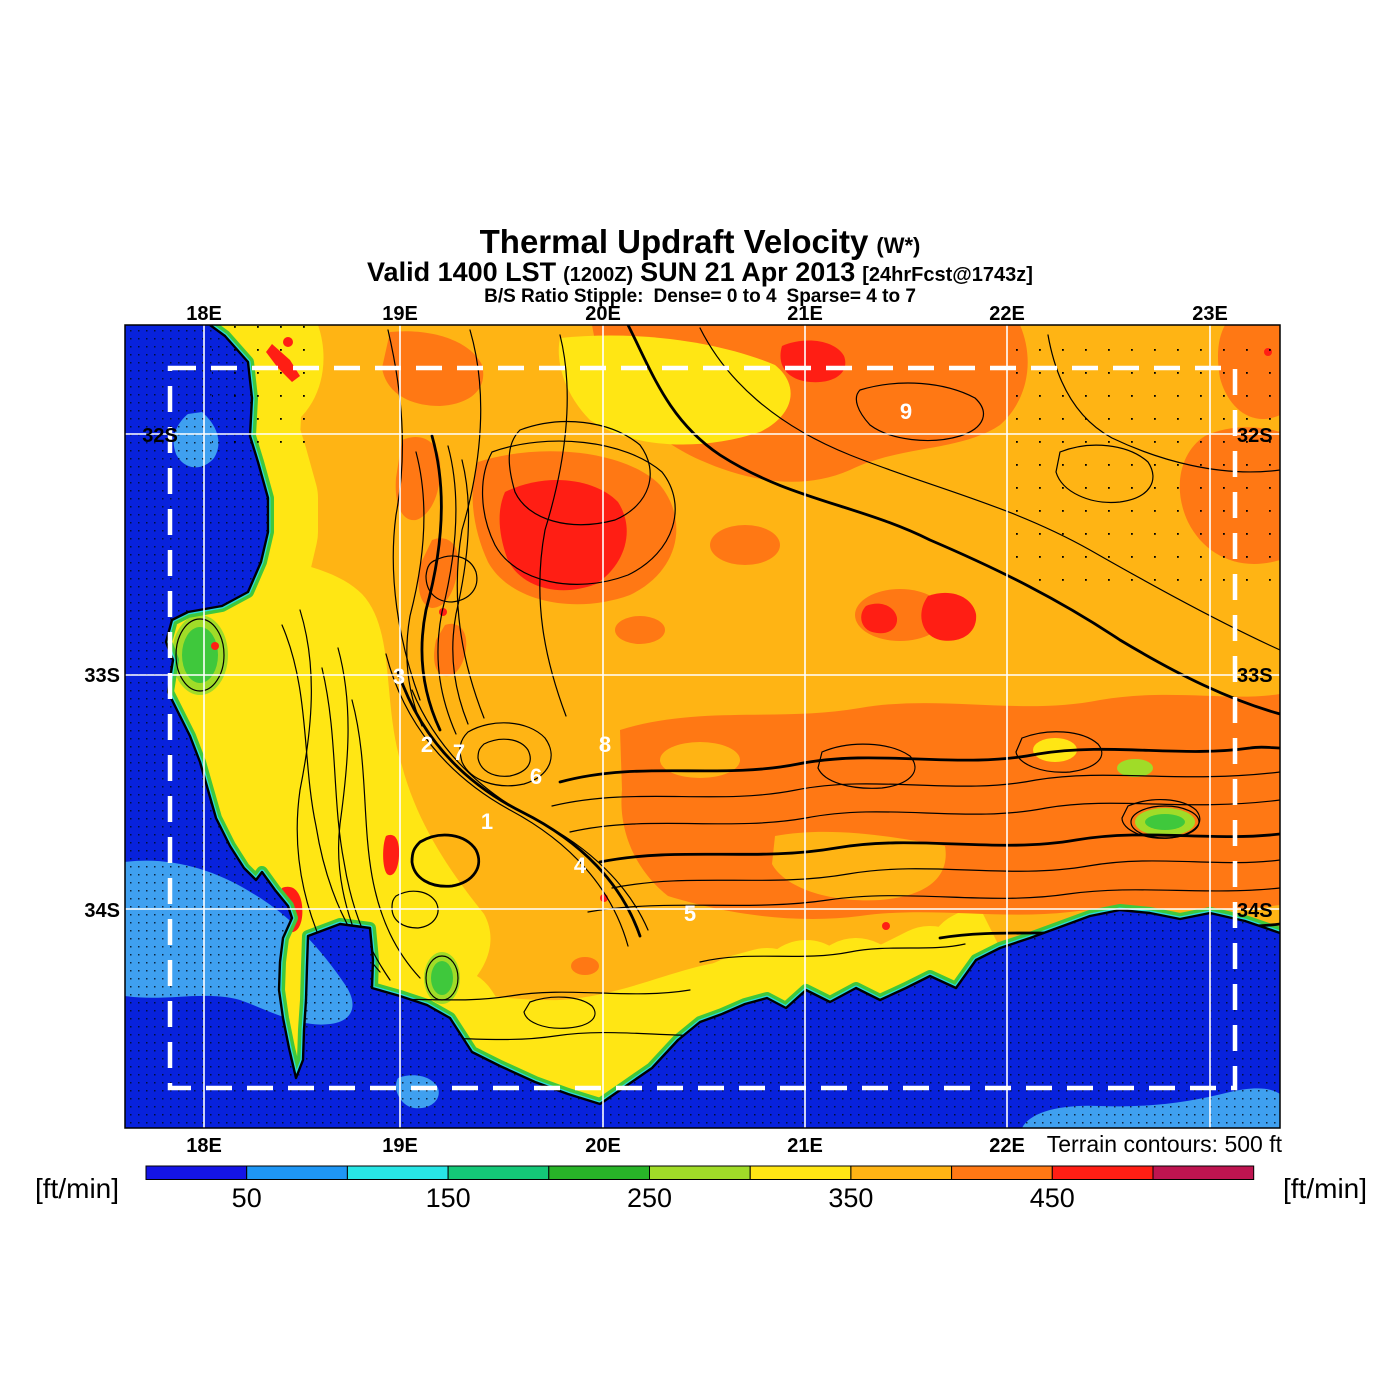 This screenshot has width=1400, height=1400. I want to click on colorbar-unit-right: [ft/min], so click(1325, 1188).